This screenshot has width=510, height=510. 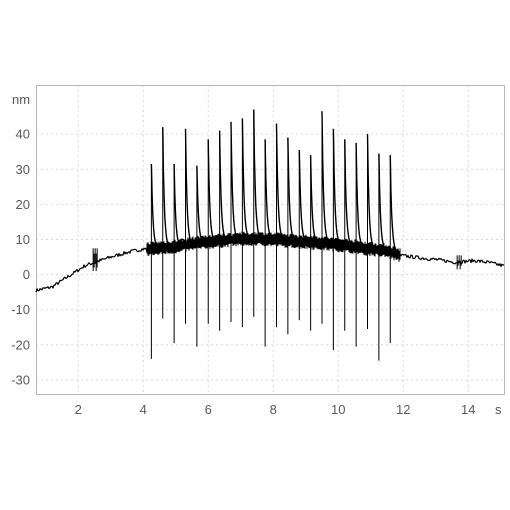 What do you see at coordinates (23, 239) in the screenshot?
I see `y-tick-label: 10` at bounding box center [23, 239].